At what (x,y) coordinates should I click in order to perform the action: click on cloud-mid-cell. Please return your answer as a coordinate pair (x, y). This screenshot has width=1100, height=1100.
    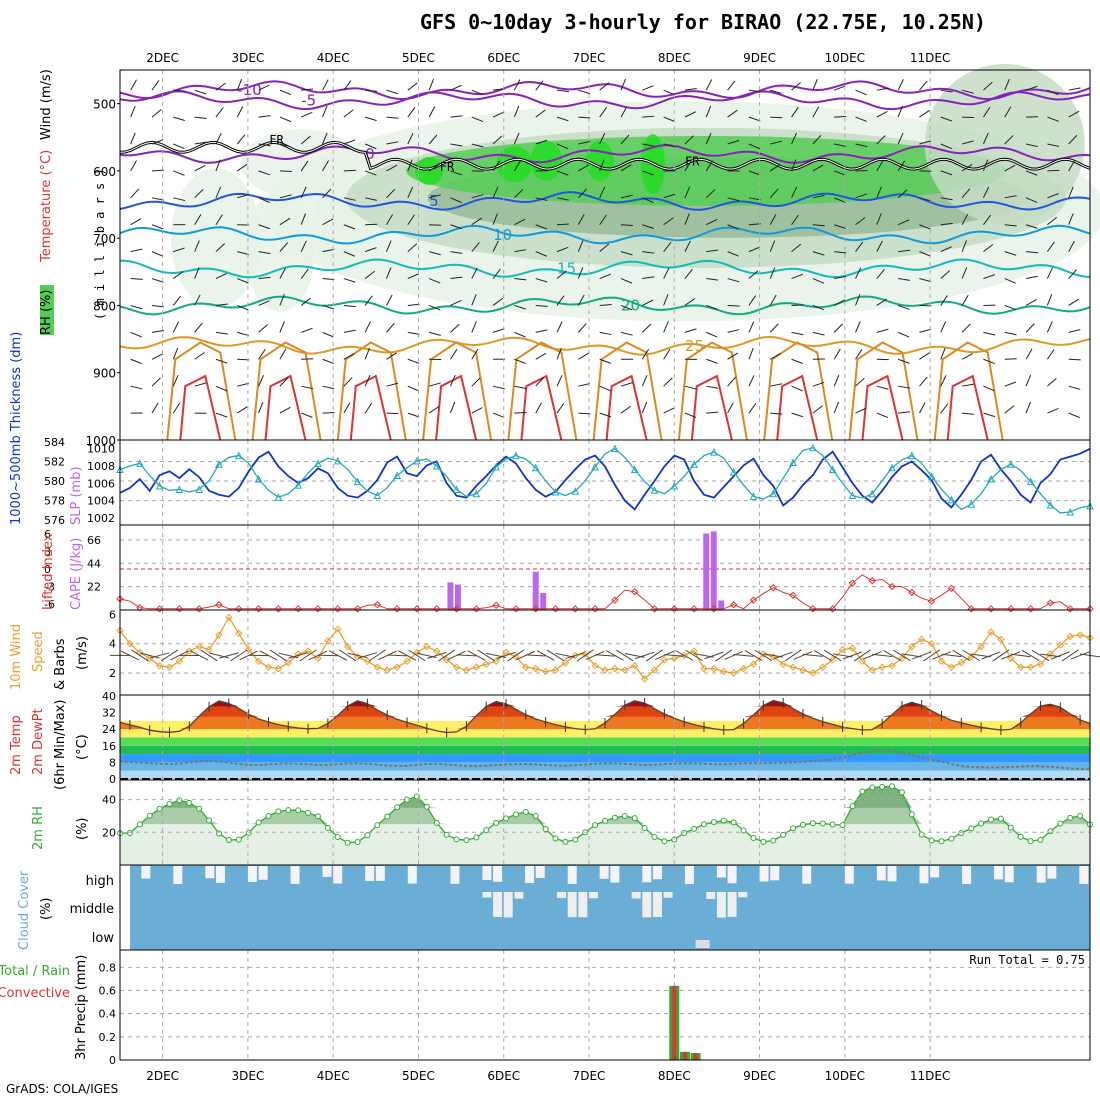
    Looking at the image, I should click on (498, 904).